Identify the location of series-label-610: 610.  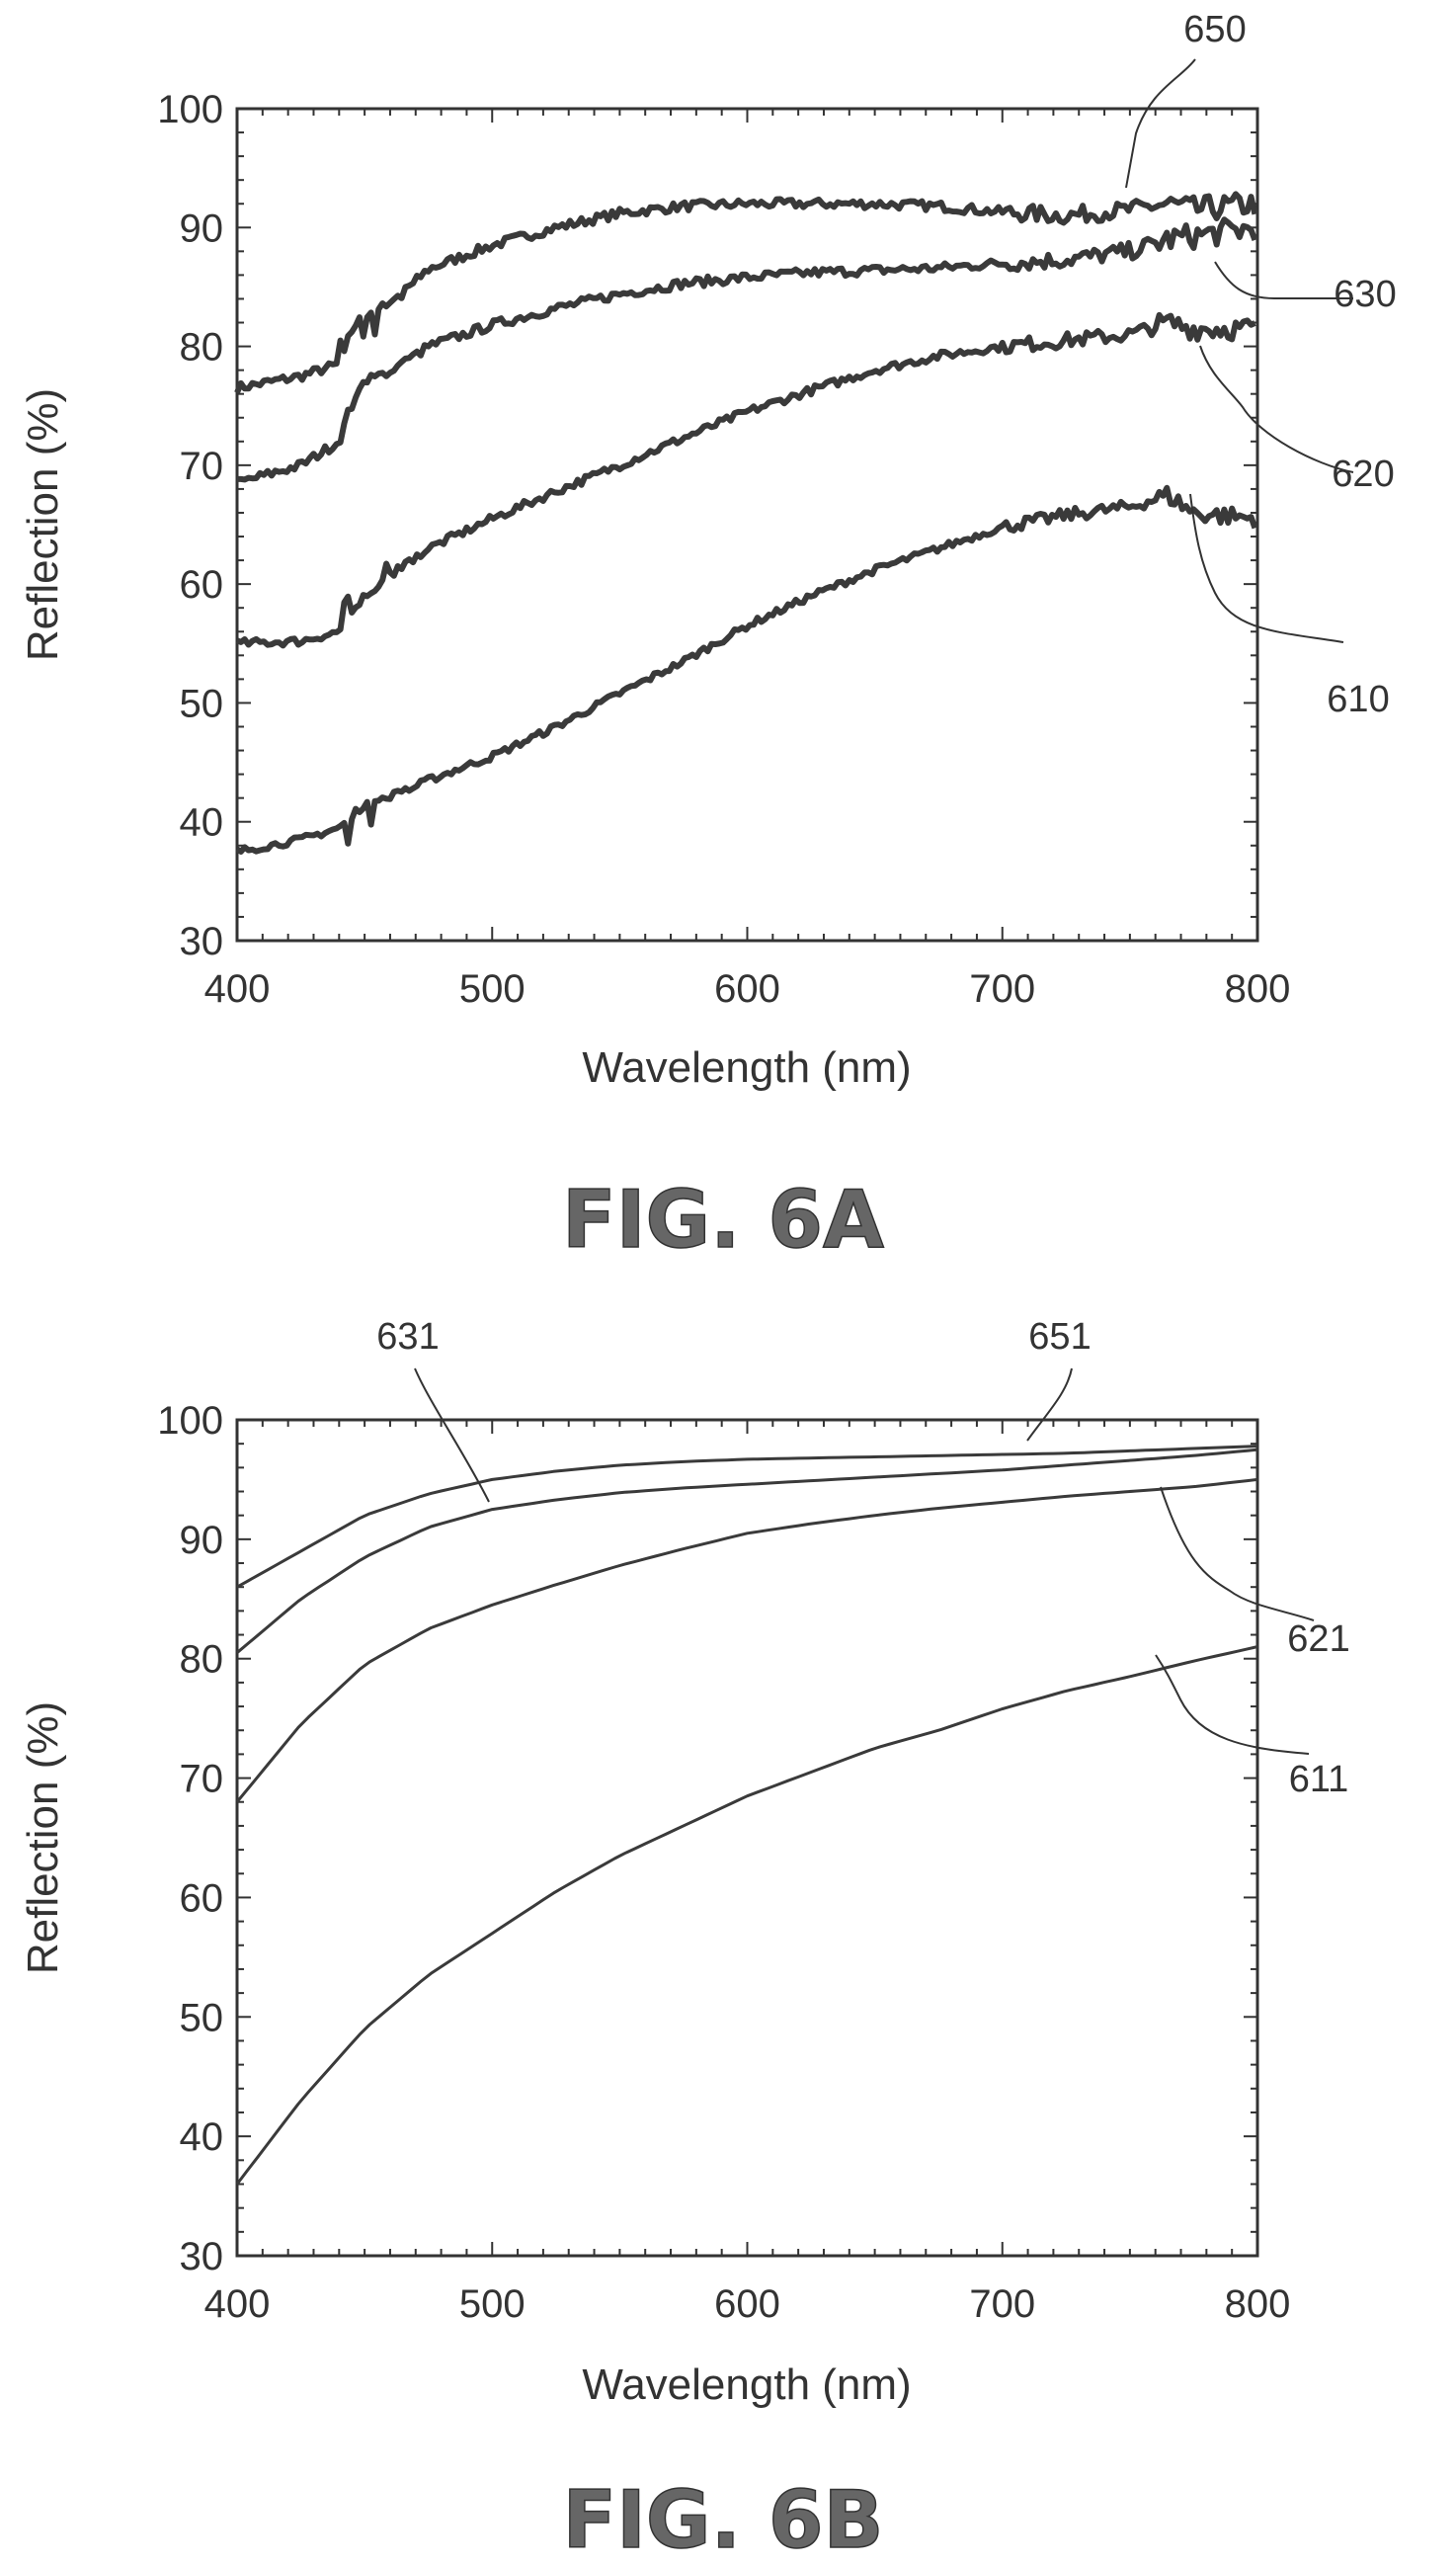
(1358, 699).